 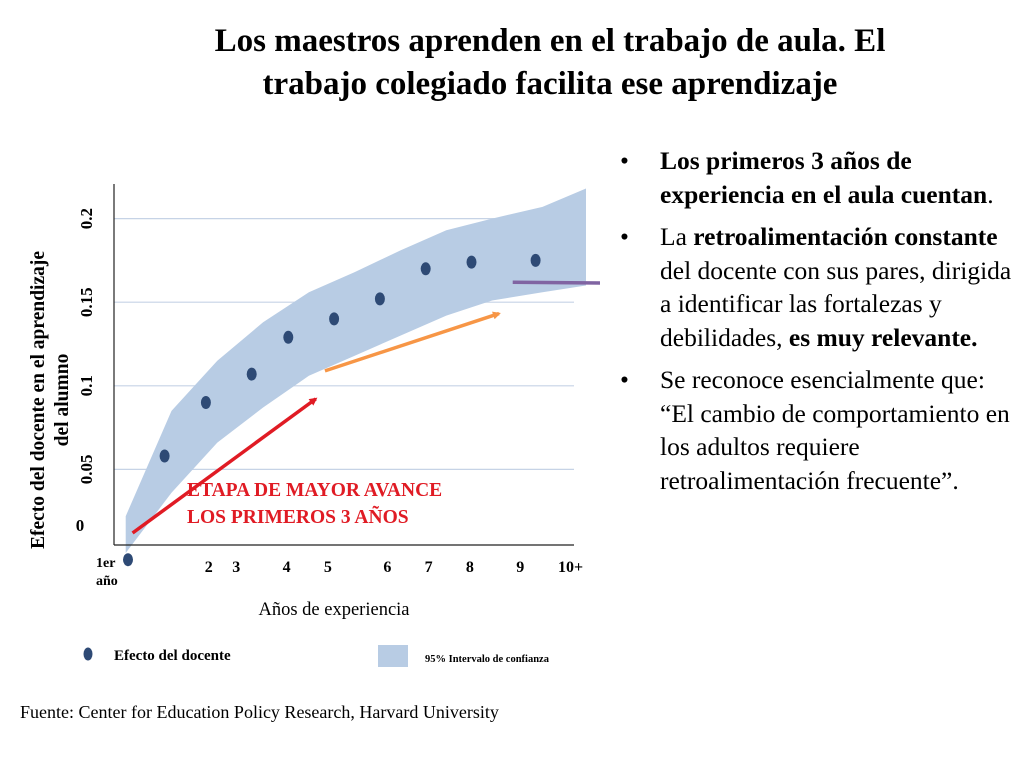 What do you see at coordinates (429, 567) in the screenshot?
I see `x-tick-label: 7` at bounding box center [429, 567].